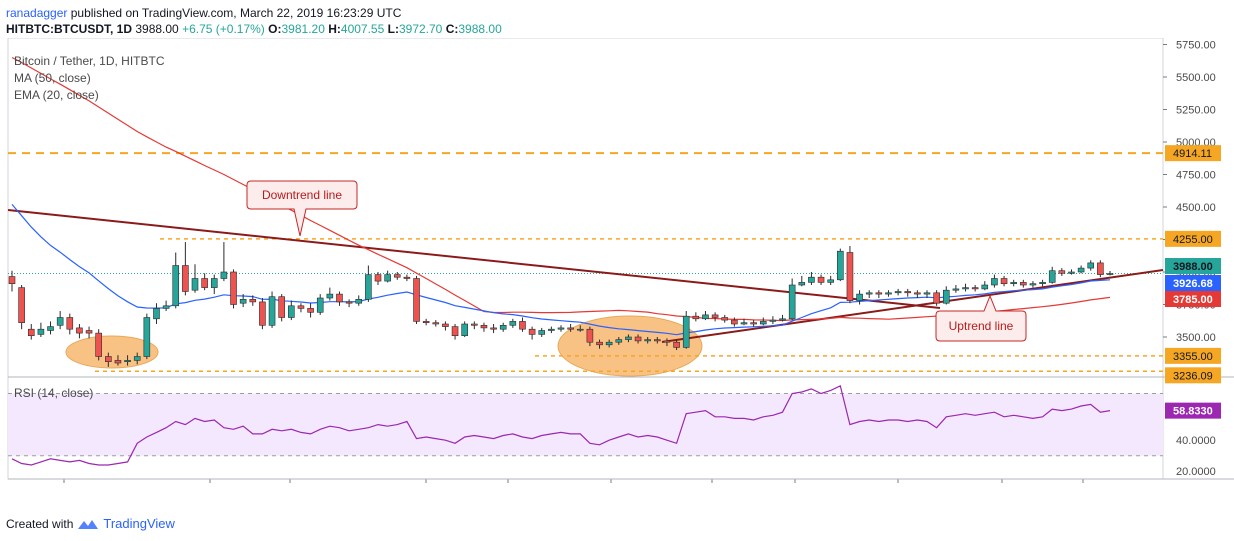 This screenshot has height=541, width=1234. What do you see at coordinates (139, 523) in the screenshot?
I see `tradingview-brand: TradingView` at bounding box center [139, 523].